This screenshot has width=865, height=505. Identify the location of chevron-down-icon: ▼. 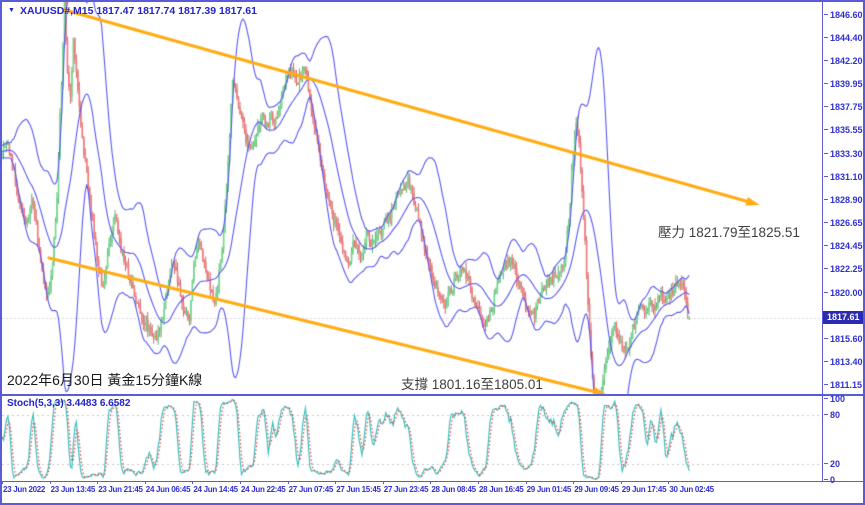
(11, 10).